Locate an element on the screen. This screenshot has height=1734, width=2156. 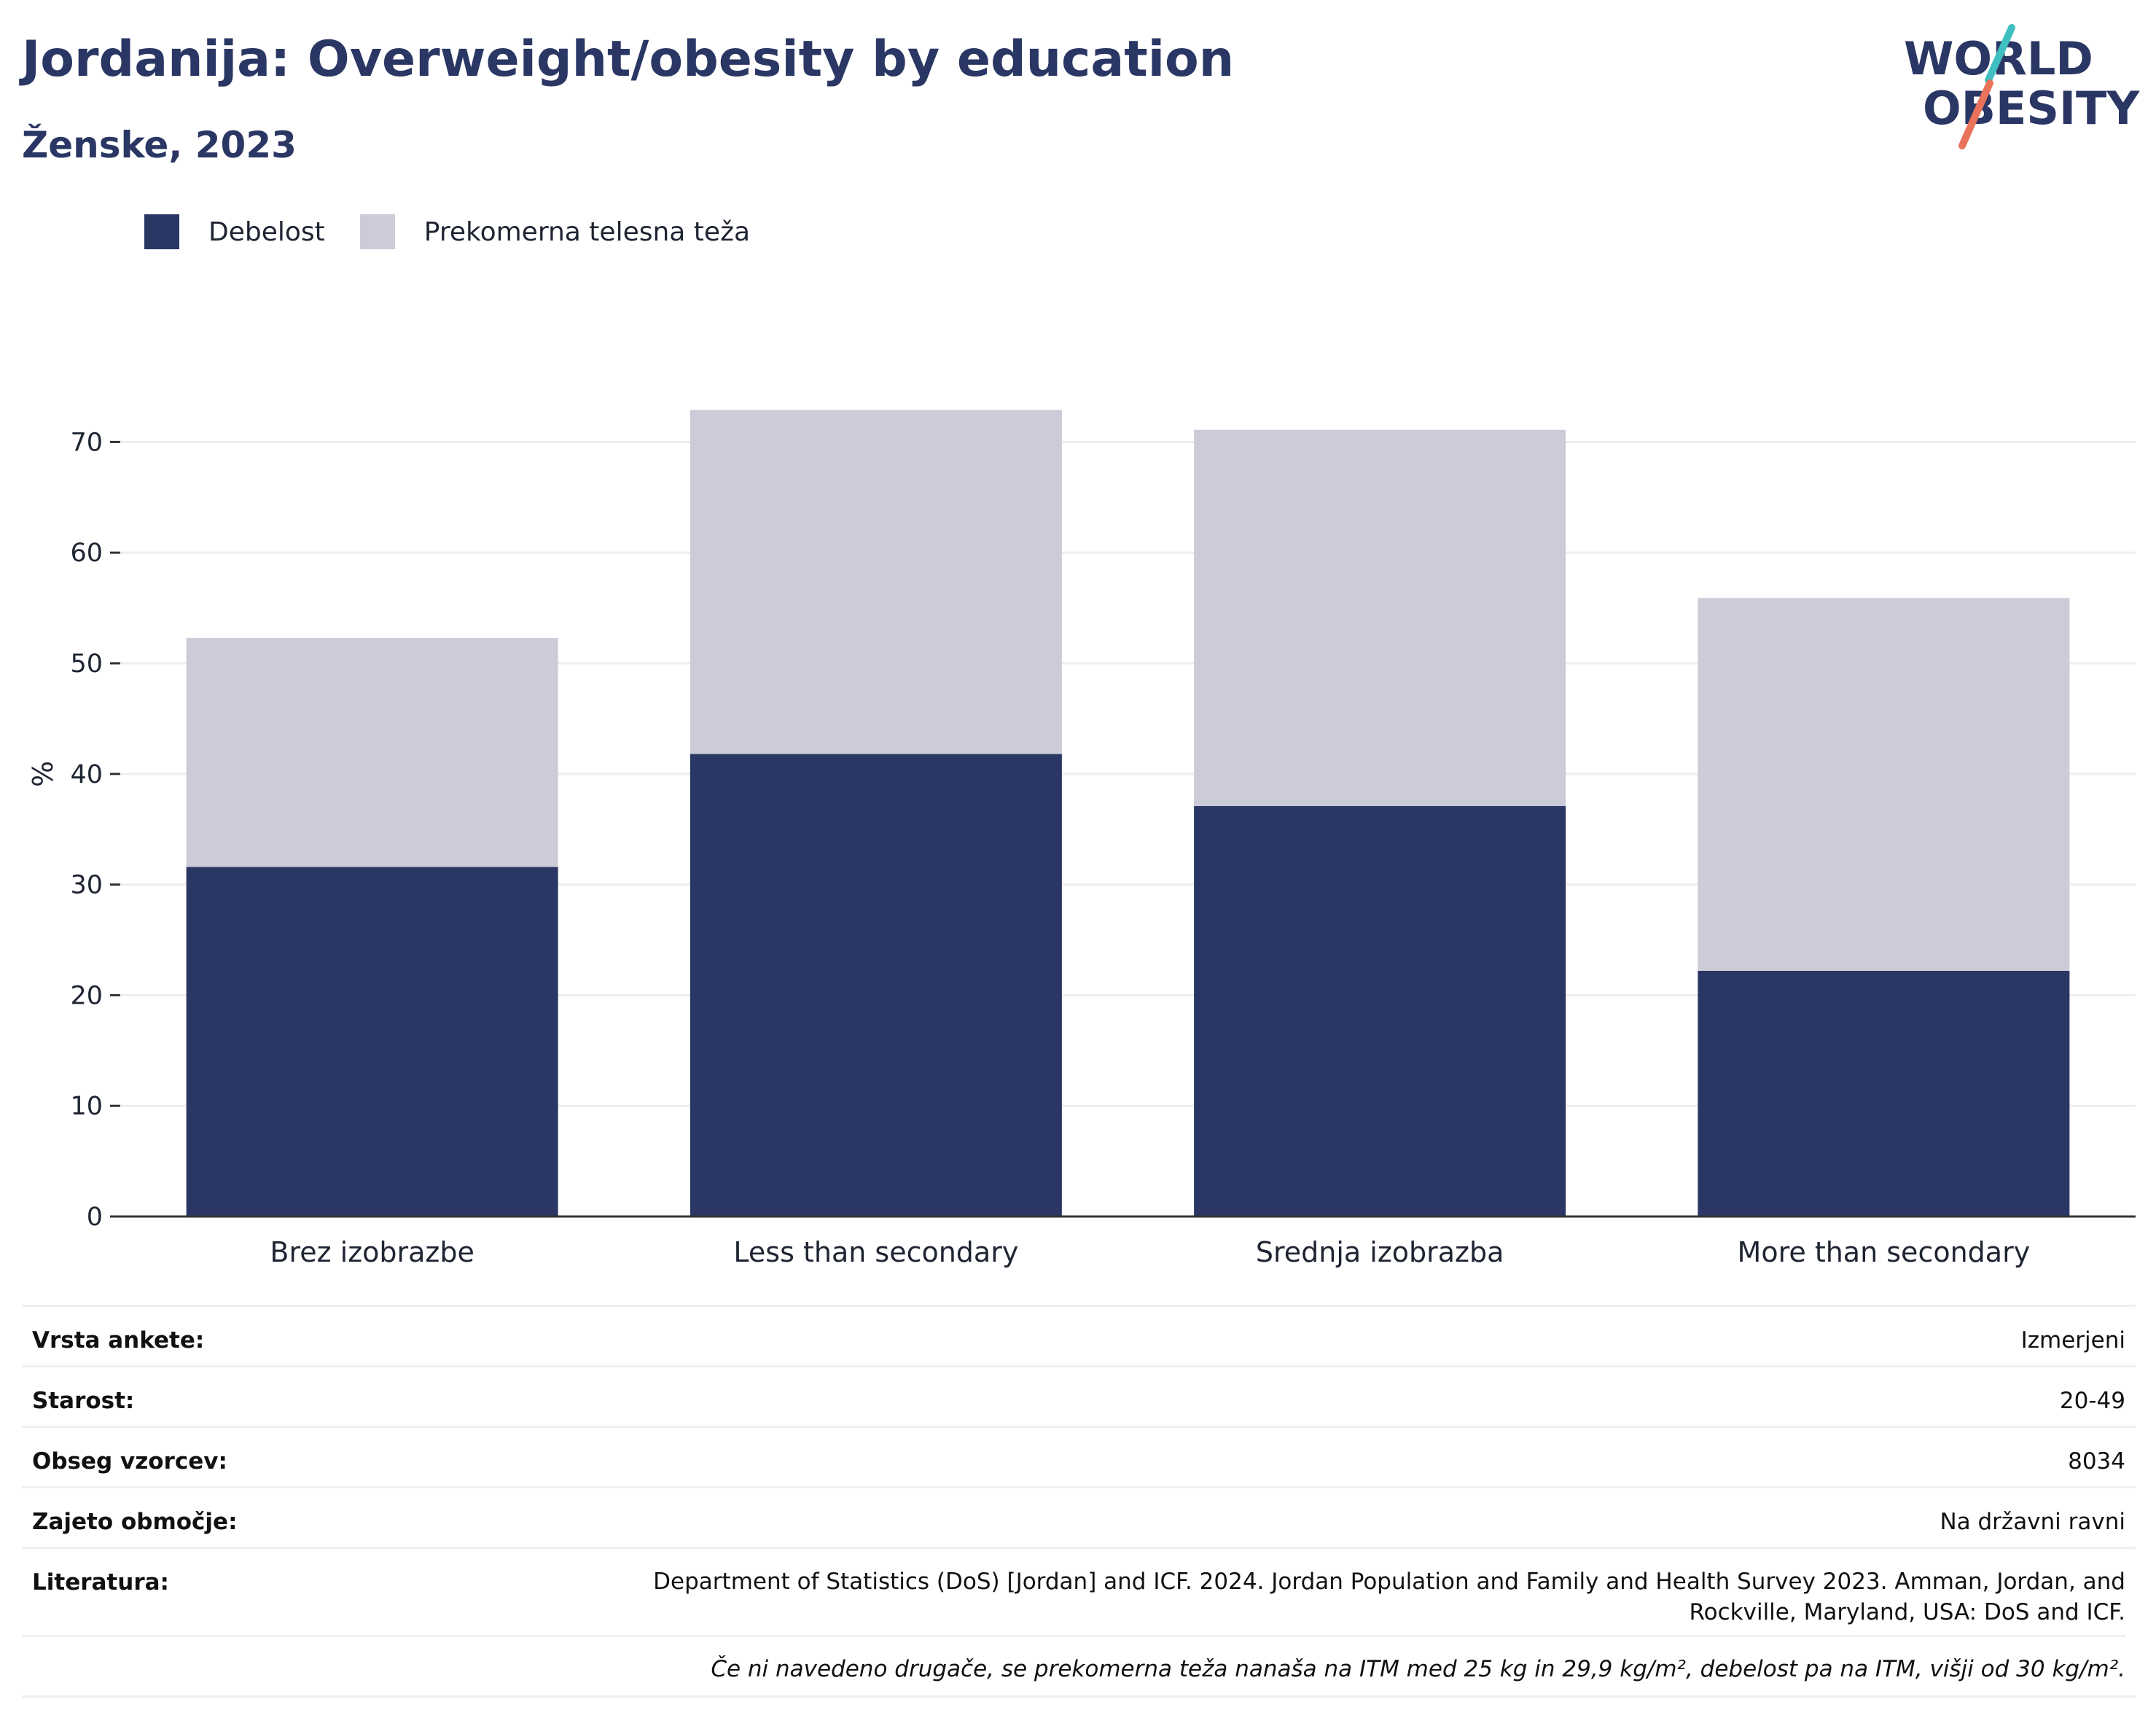
legend-label-overweight: Prekomerna telesna teža is located at coordinates (587, 231).